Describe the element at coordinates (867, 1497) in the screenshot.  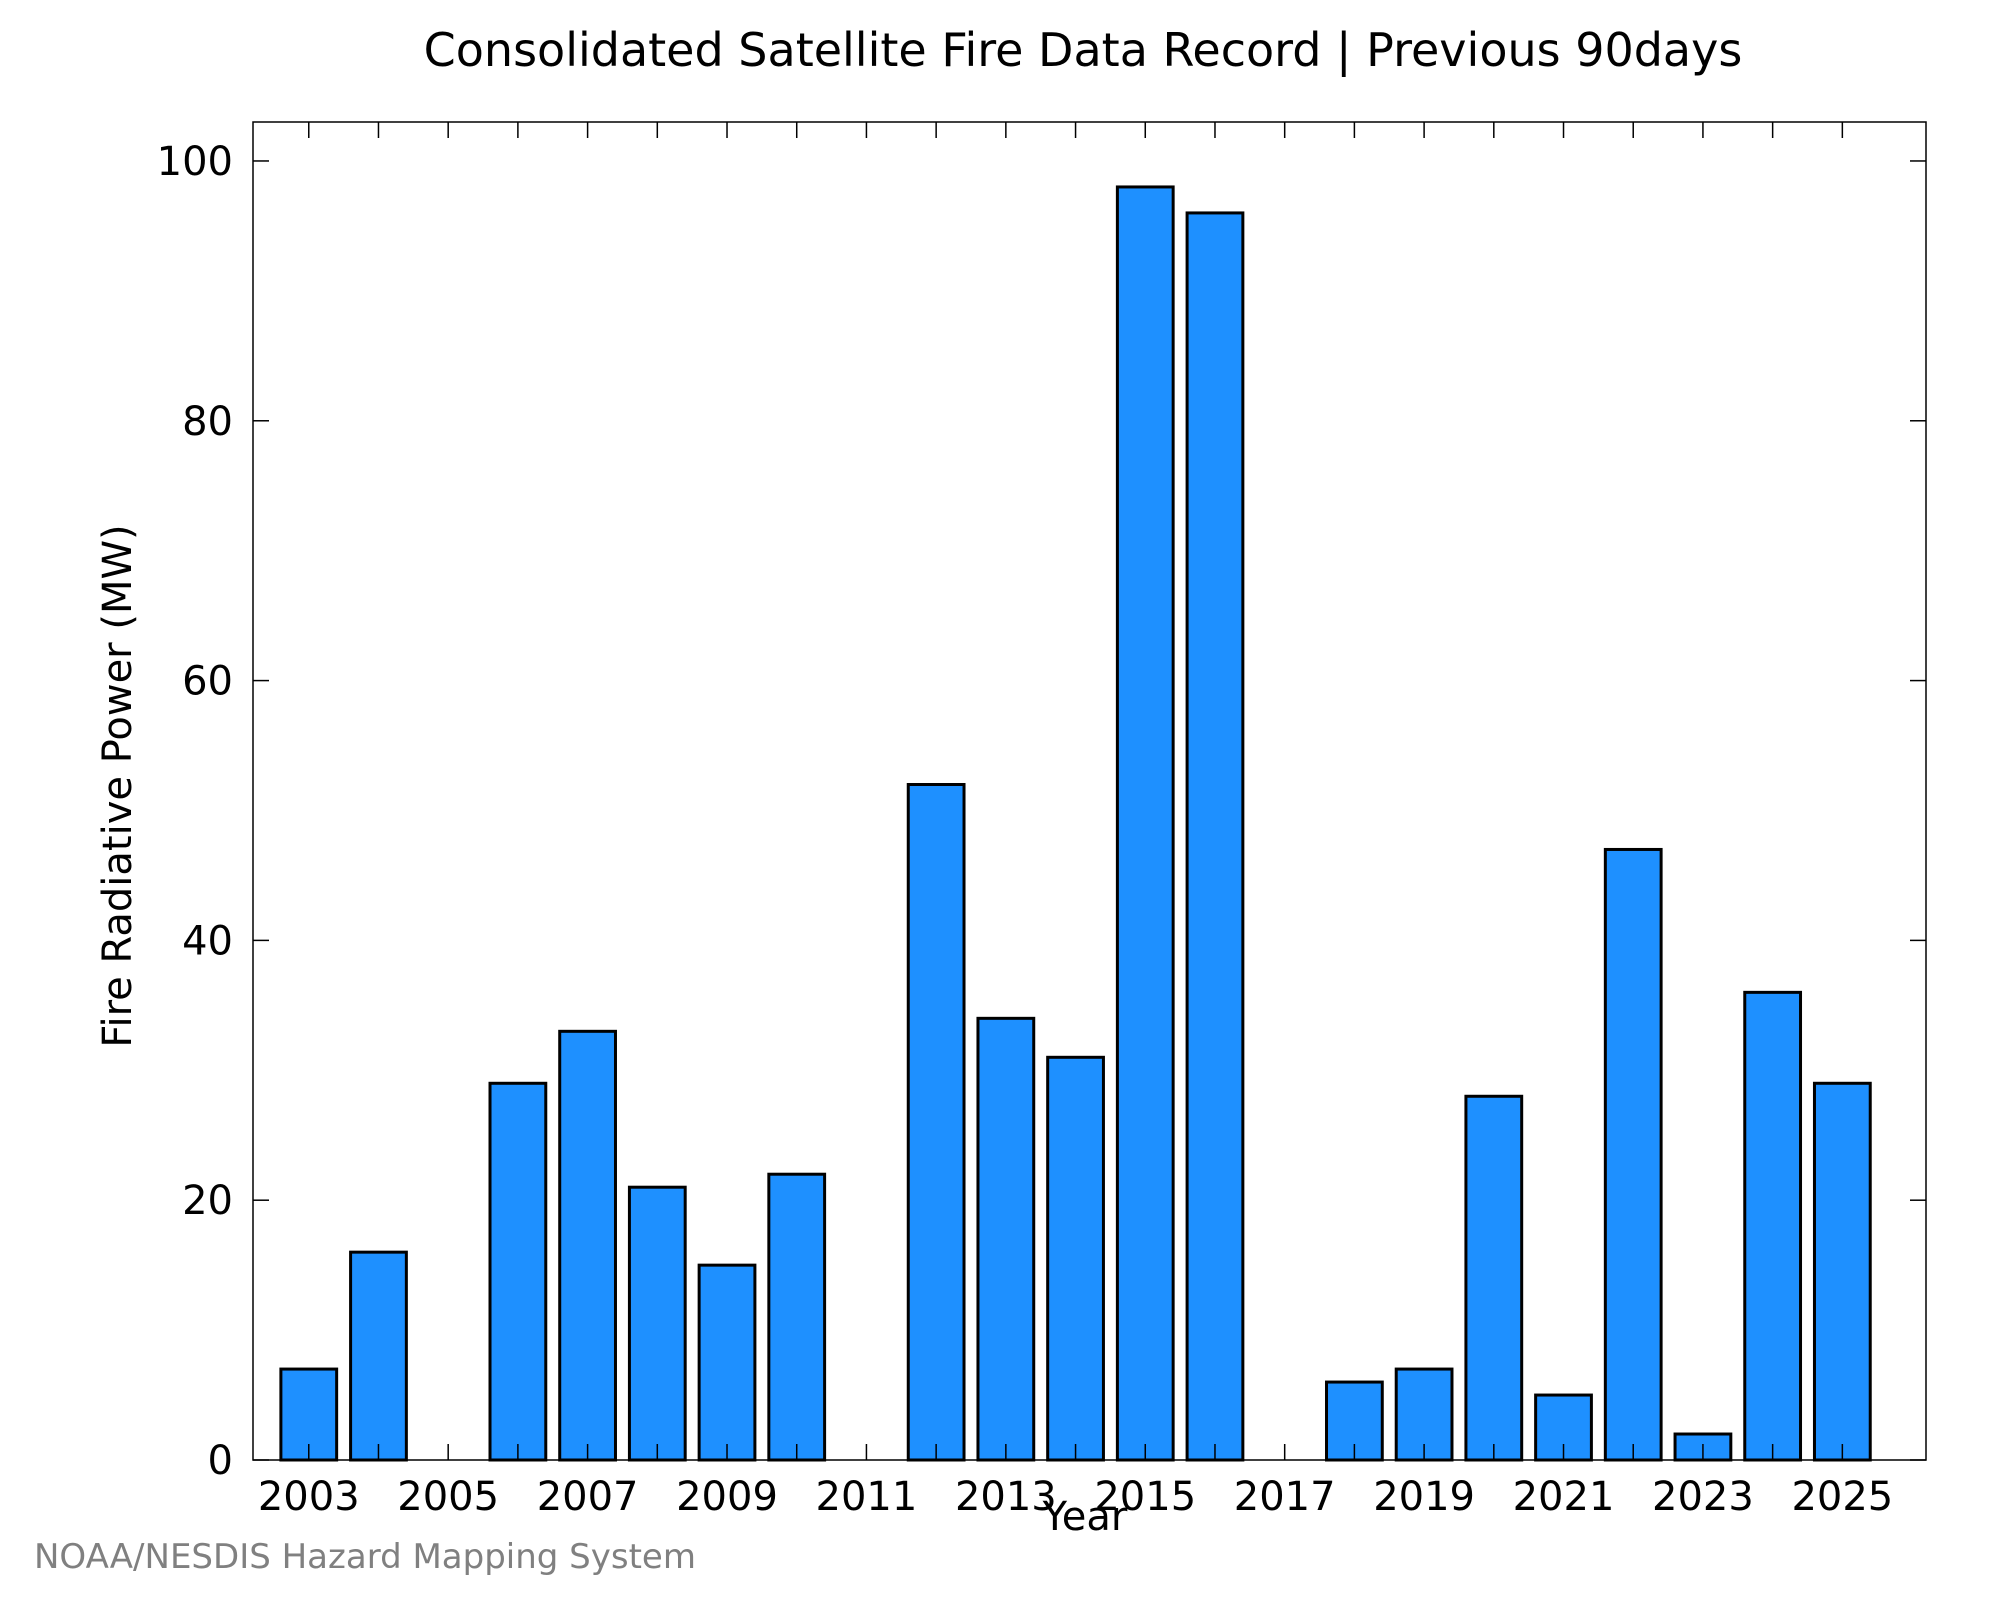
I see `x-tick-label: 2011` at that location.